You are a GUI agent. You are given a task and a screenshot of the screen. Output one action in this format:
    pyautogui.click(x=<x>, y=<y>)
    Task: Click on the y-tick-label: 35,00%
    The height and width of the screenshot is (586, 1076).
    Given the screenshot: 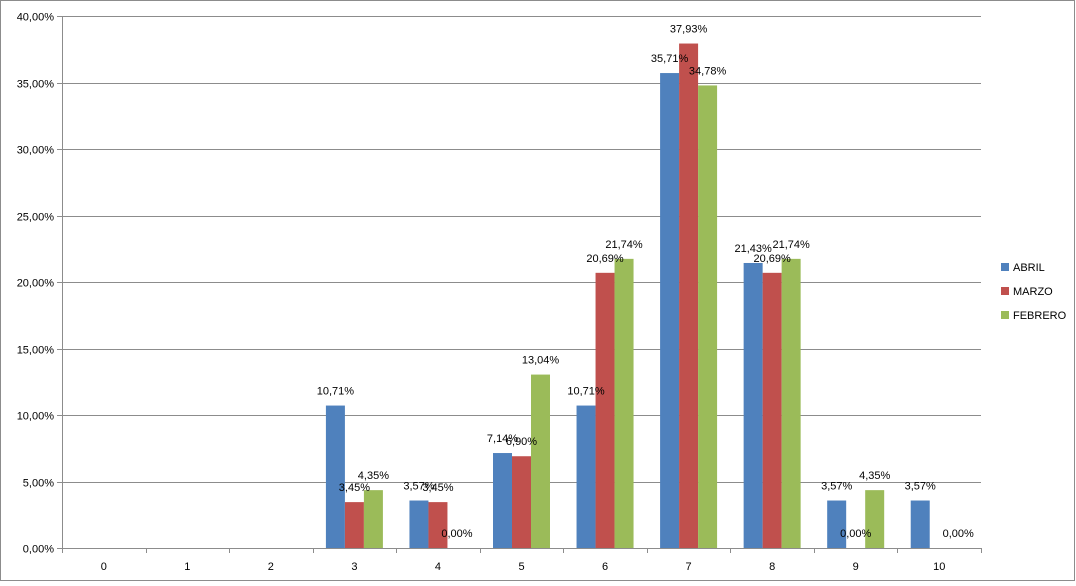 What is the action you would take?
    pyautogui.click(x=36, y=85)
    